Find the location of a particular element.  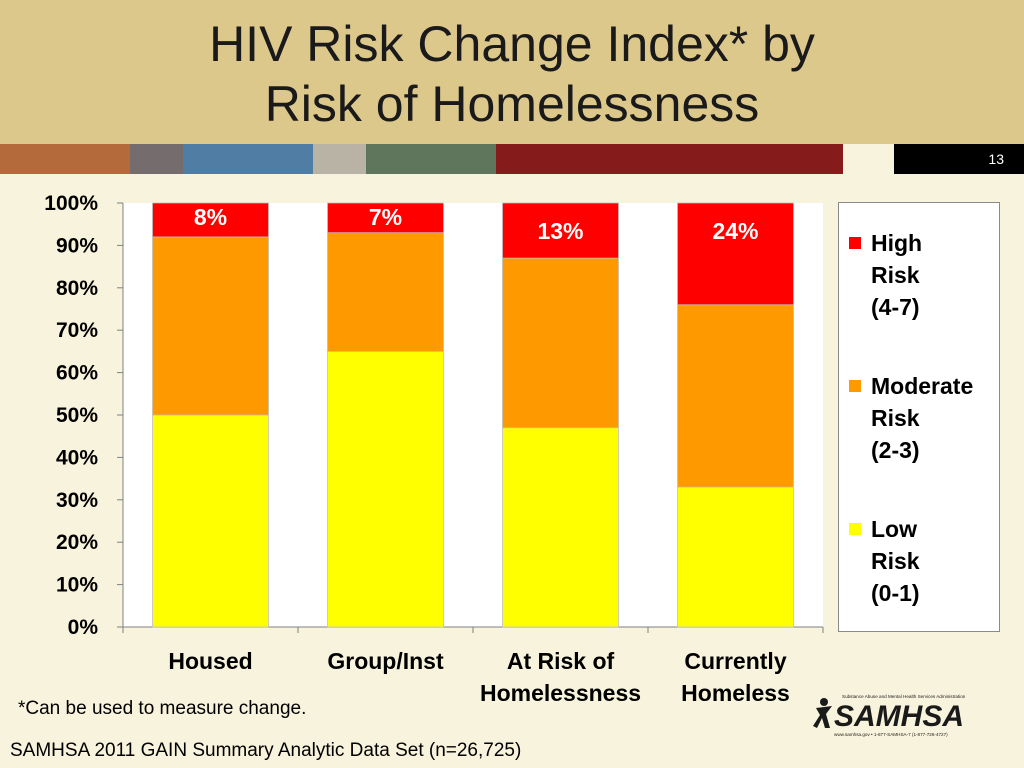

x-category-label: Homelessness is located at coordinates (560, 693).